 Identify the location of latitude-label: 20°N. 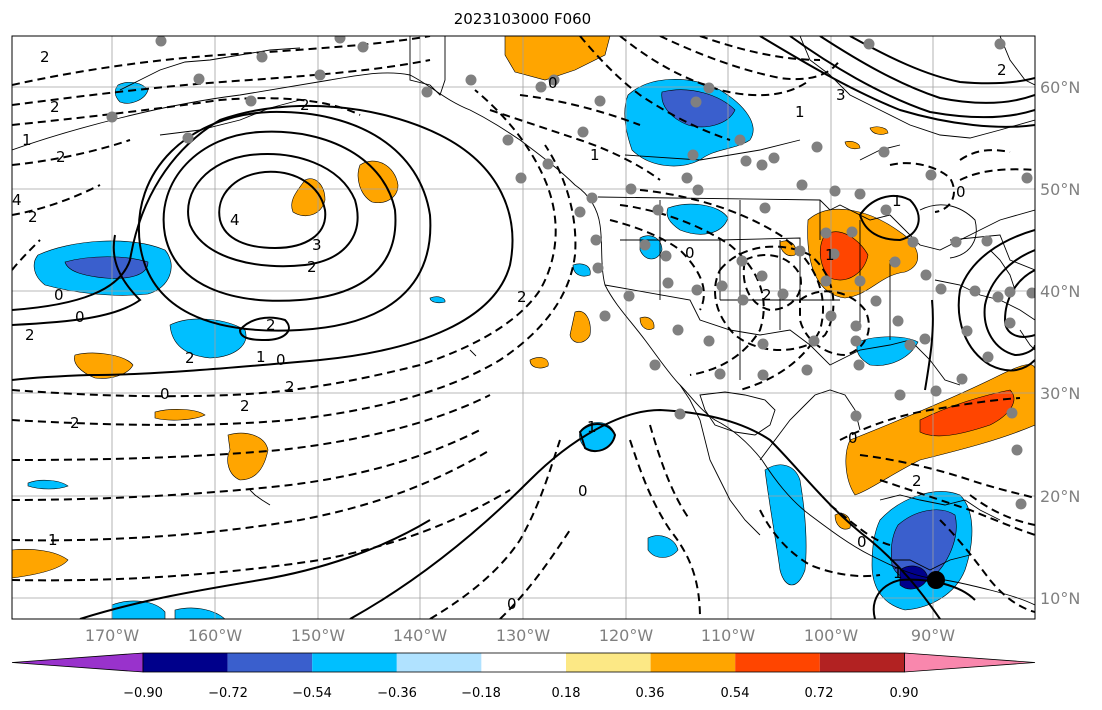
(1060, 496).